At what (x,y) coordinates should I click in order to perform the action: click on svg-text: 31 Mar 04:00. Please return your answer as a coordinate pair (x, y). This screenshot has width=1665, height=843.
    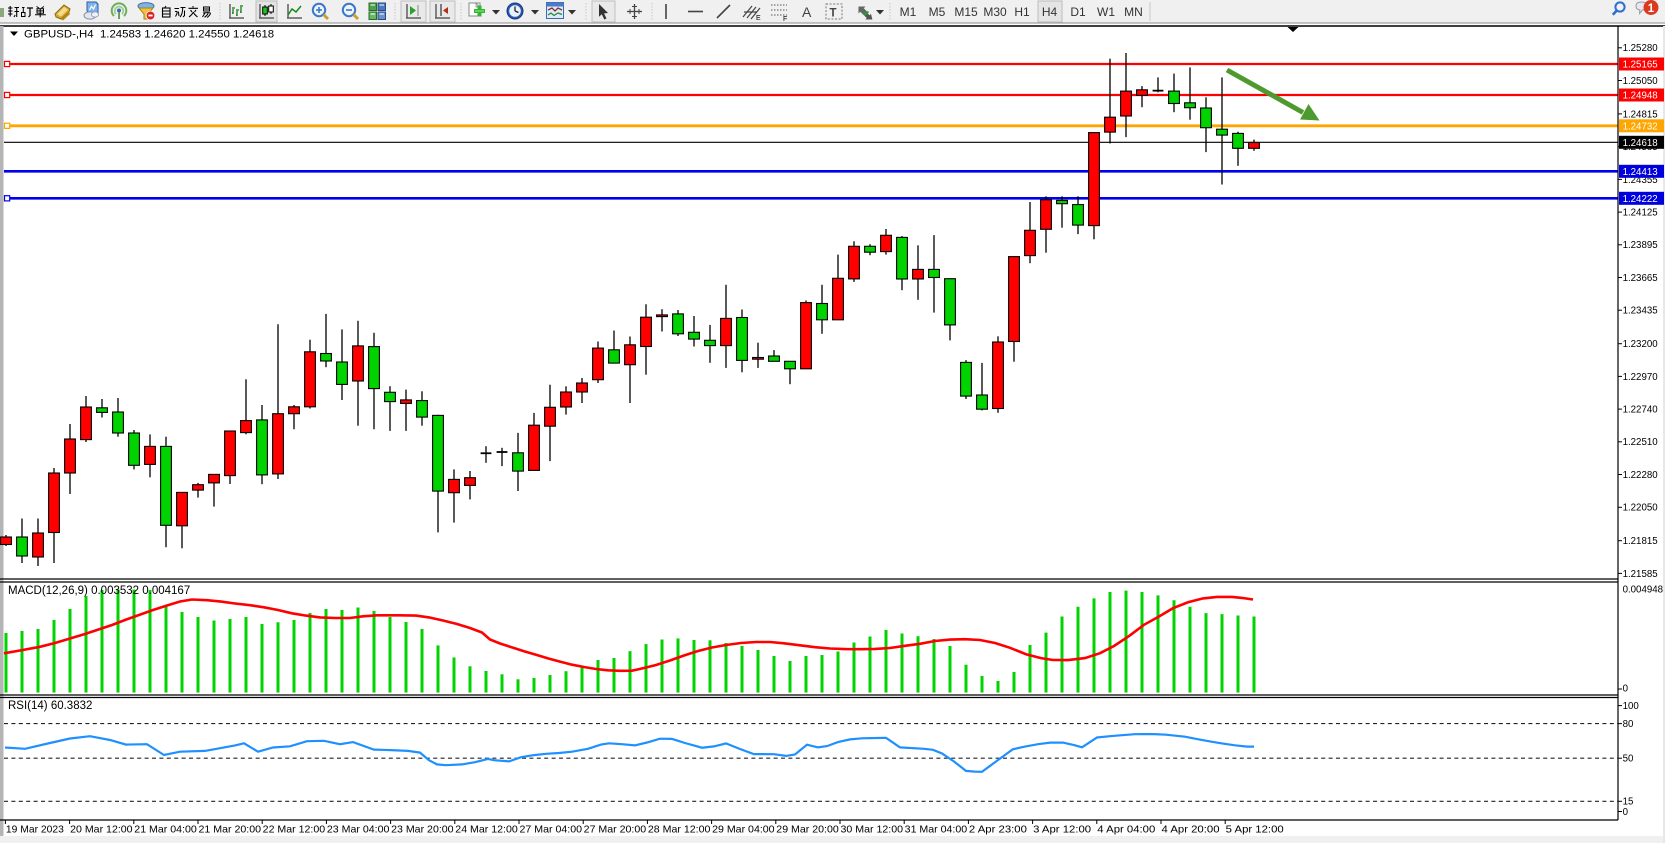
    Looking at the image, I should click on (936, 829).